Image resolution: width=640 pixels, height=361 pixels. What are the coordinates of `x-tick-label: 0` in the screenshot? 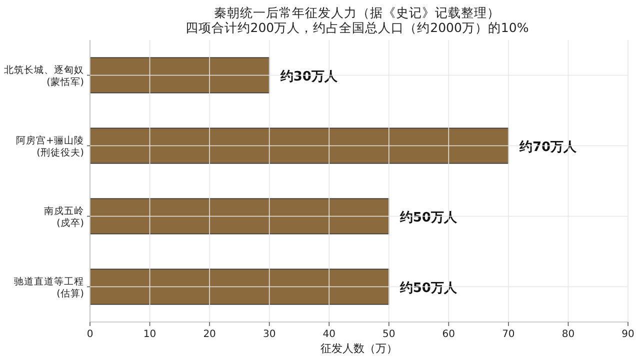 It's located at (90, 334).